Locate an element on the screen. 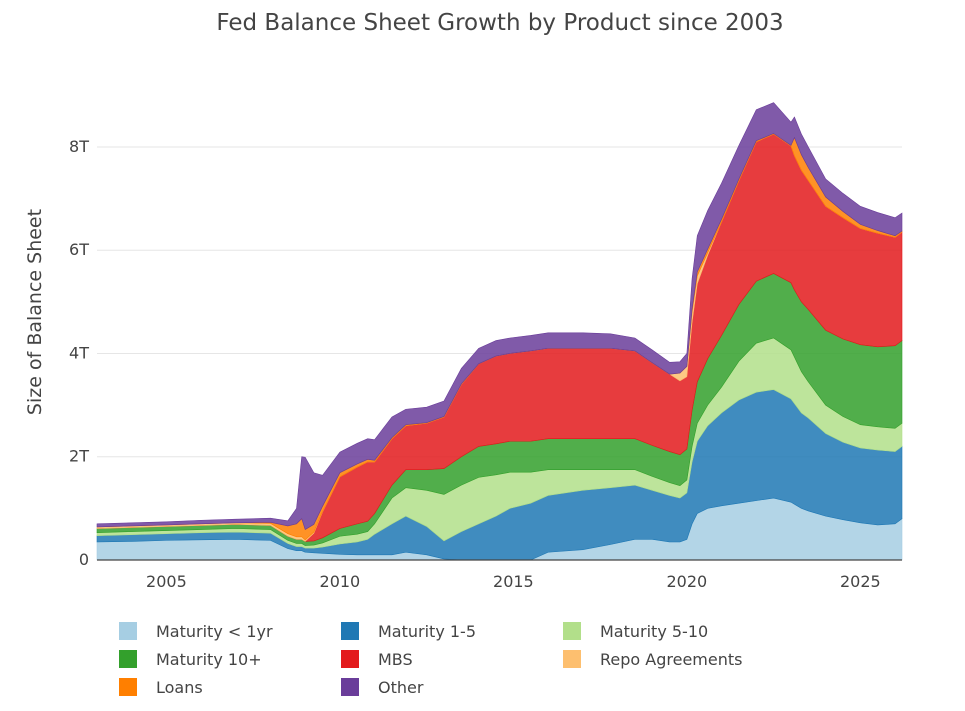 This screenshot has height=711, width=965. legend-label: Maturity 5-10 is located at coordinates (654, 631).